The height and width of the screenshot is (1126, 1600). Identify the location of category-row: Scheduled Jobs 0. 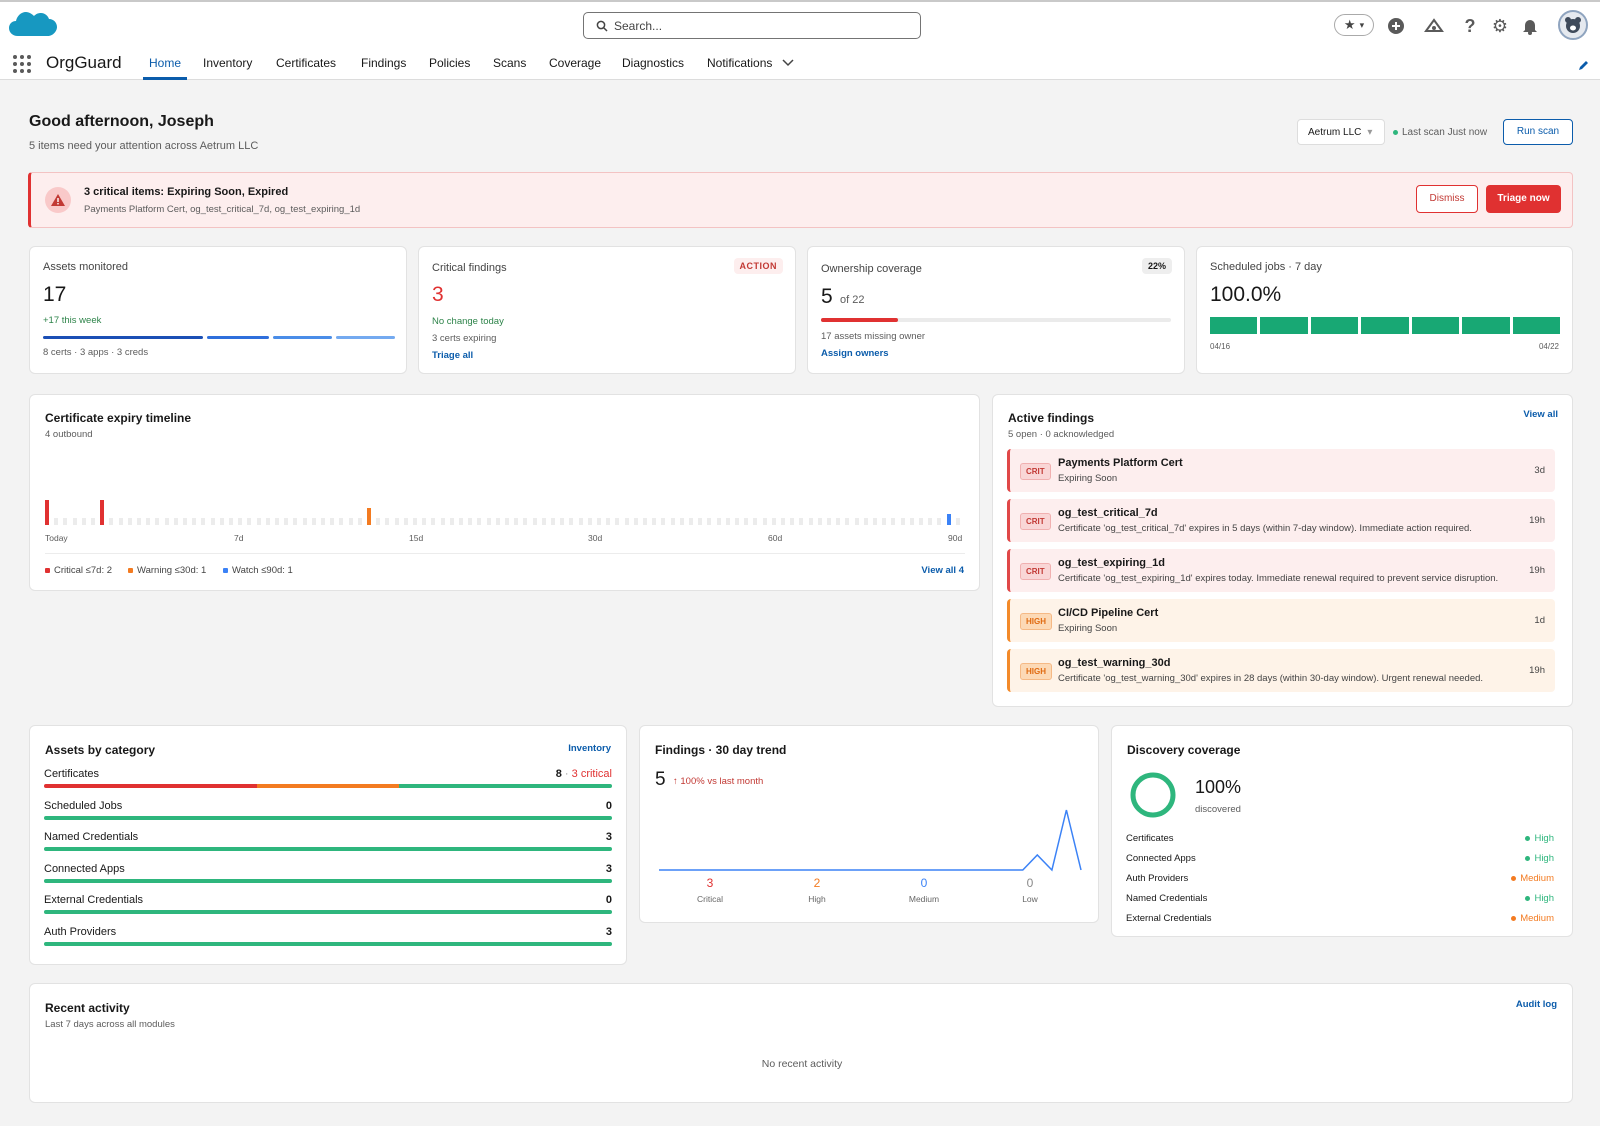
(328, 814).